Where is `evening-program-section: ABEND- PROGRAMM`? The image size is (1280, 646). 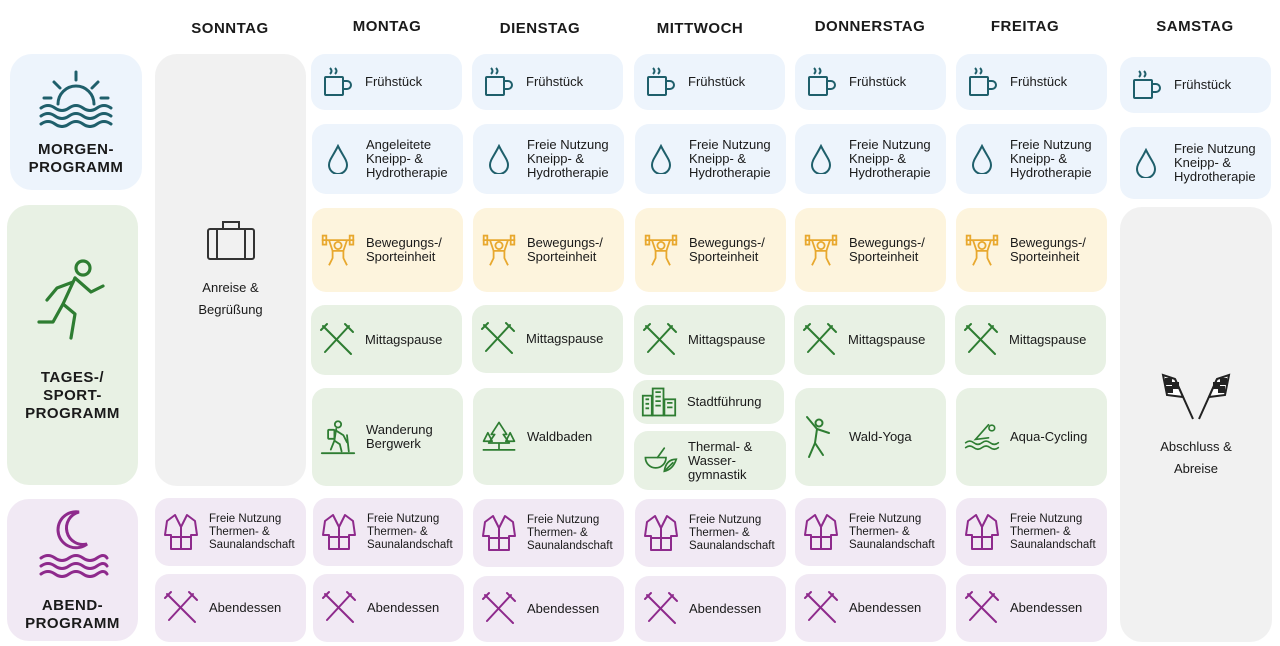
evening-program-section: ABEND- PROGRAMM is located at coordinates (72, 570).